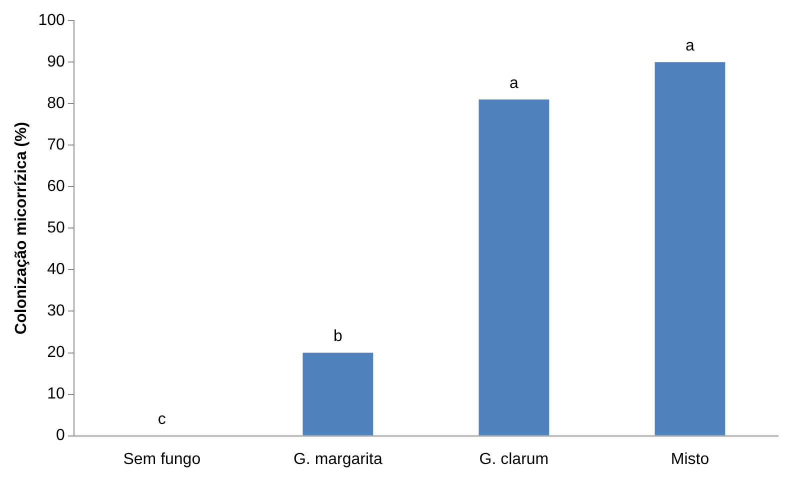 This screenshot has width=796, height=491. What do you see at coordinates (56, 269) in the screenshot?
I see `y-tick-label: 40` at bounding box center [56, 269].